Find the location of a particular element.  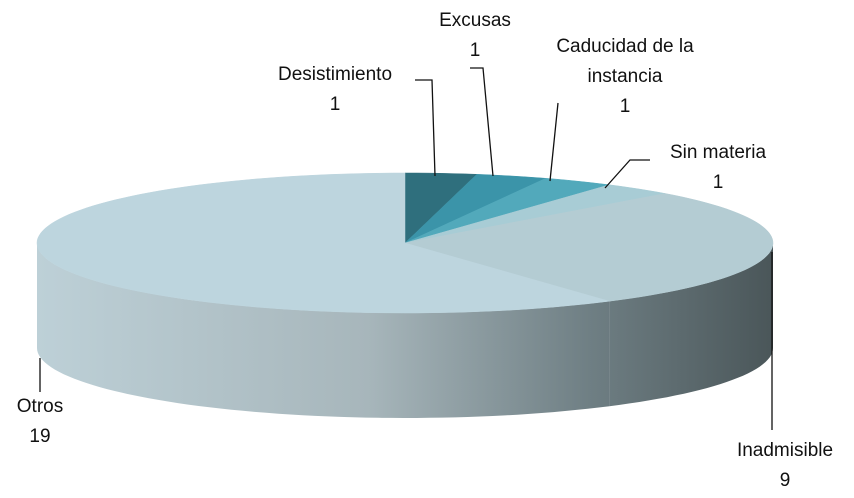

value-label: 9 is located at coordinates (785, 480).